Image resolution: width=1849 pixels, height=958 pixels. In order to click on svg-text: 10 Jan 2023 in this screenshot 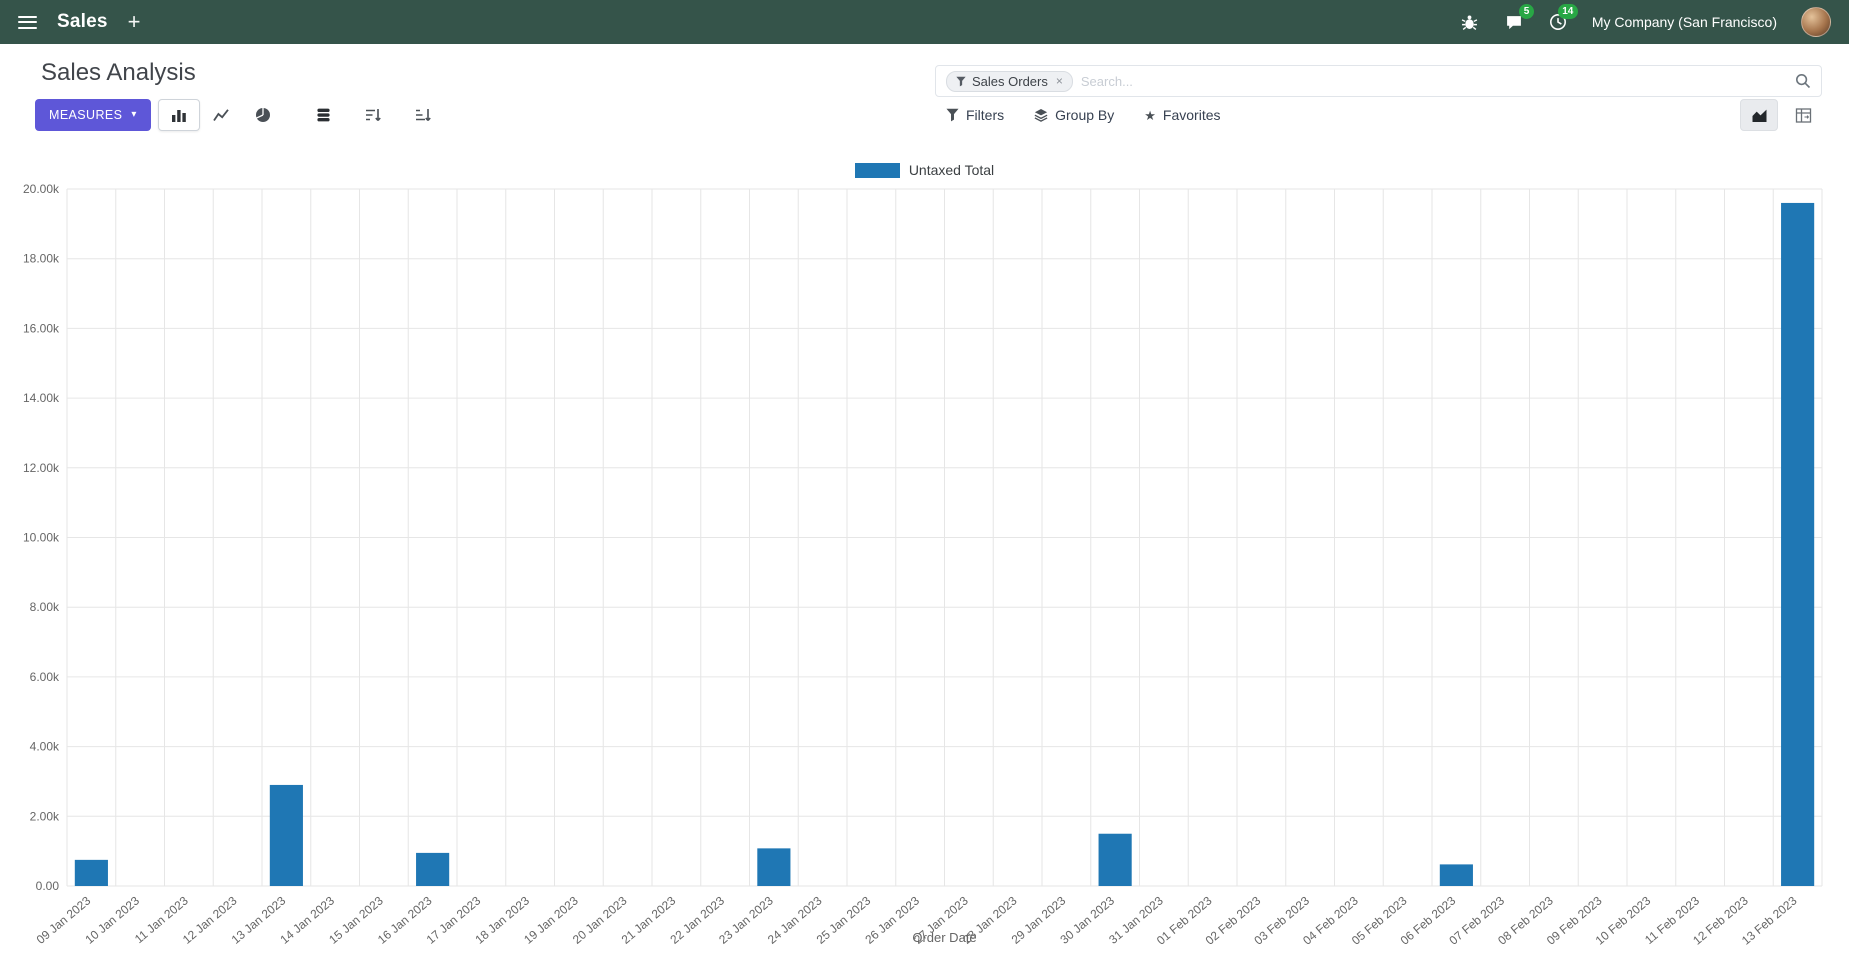, I will do `click(112, 919)`.